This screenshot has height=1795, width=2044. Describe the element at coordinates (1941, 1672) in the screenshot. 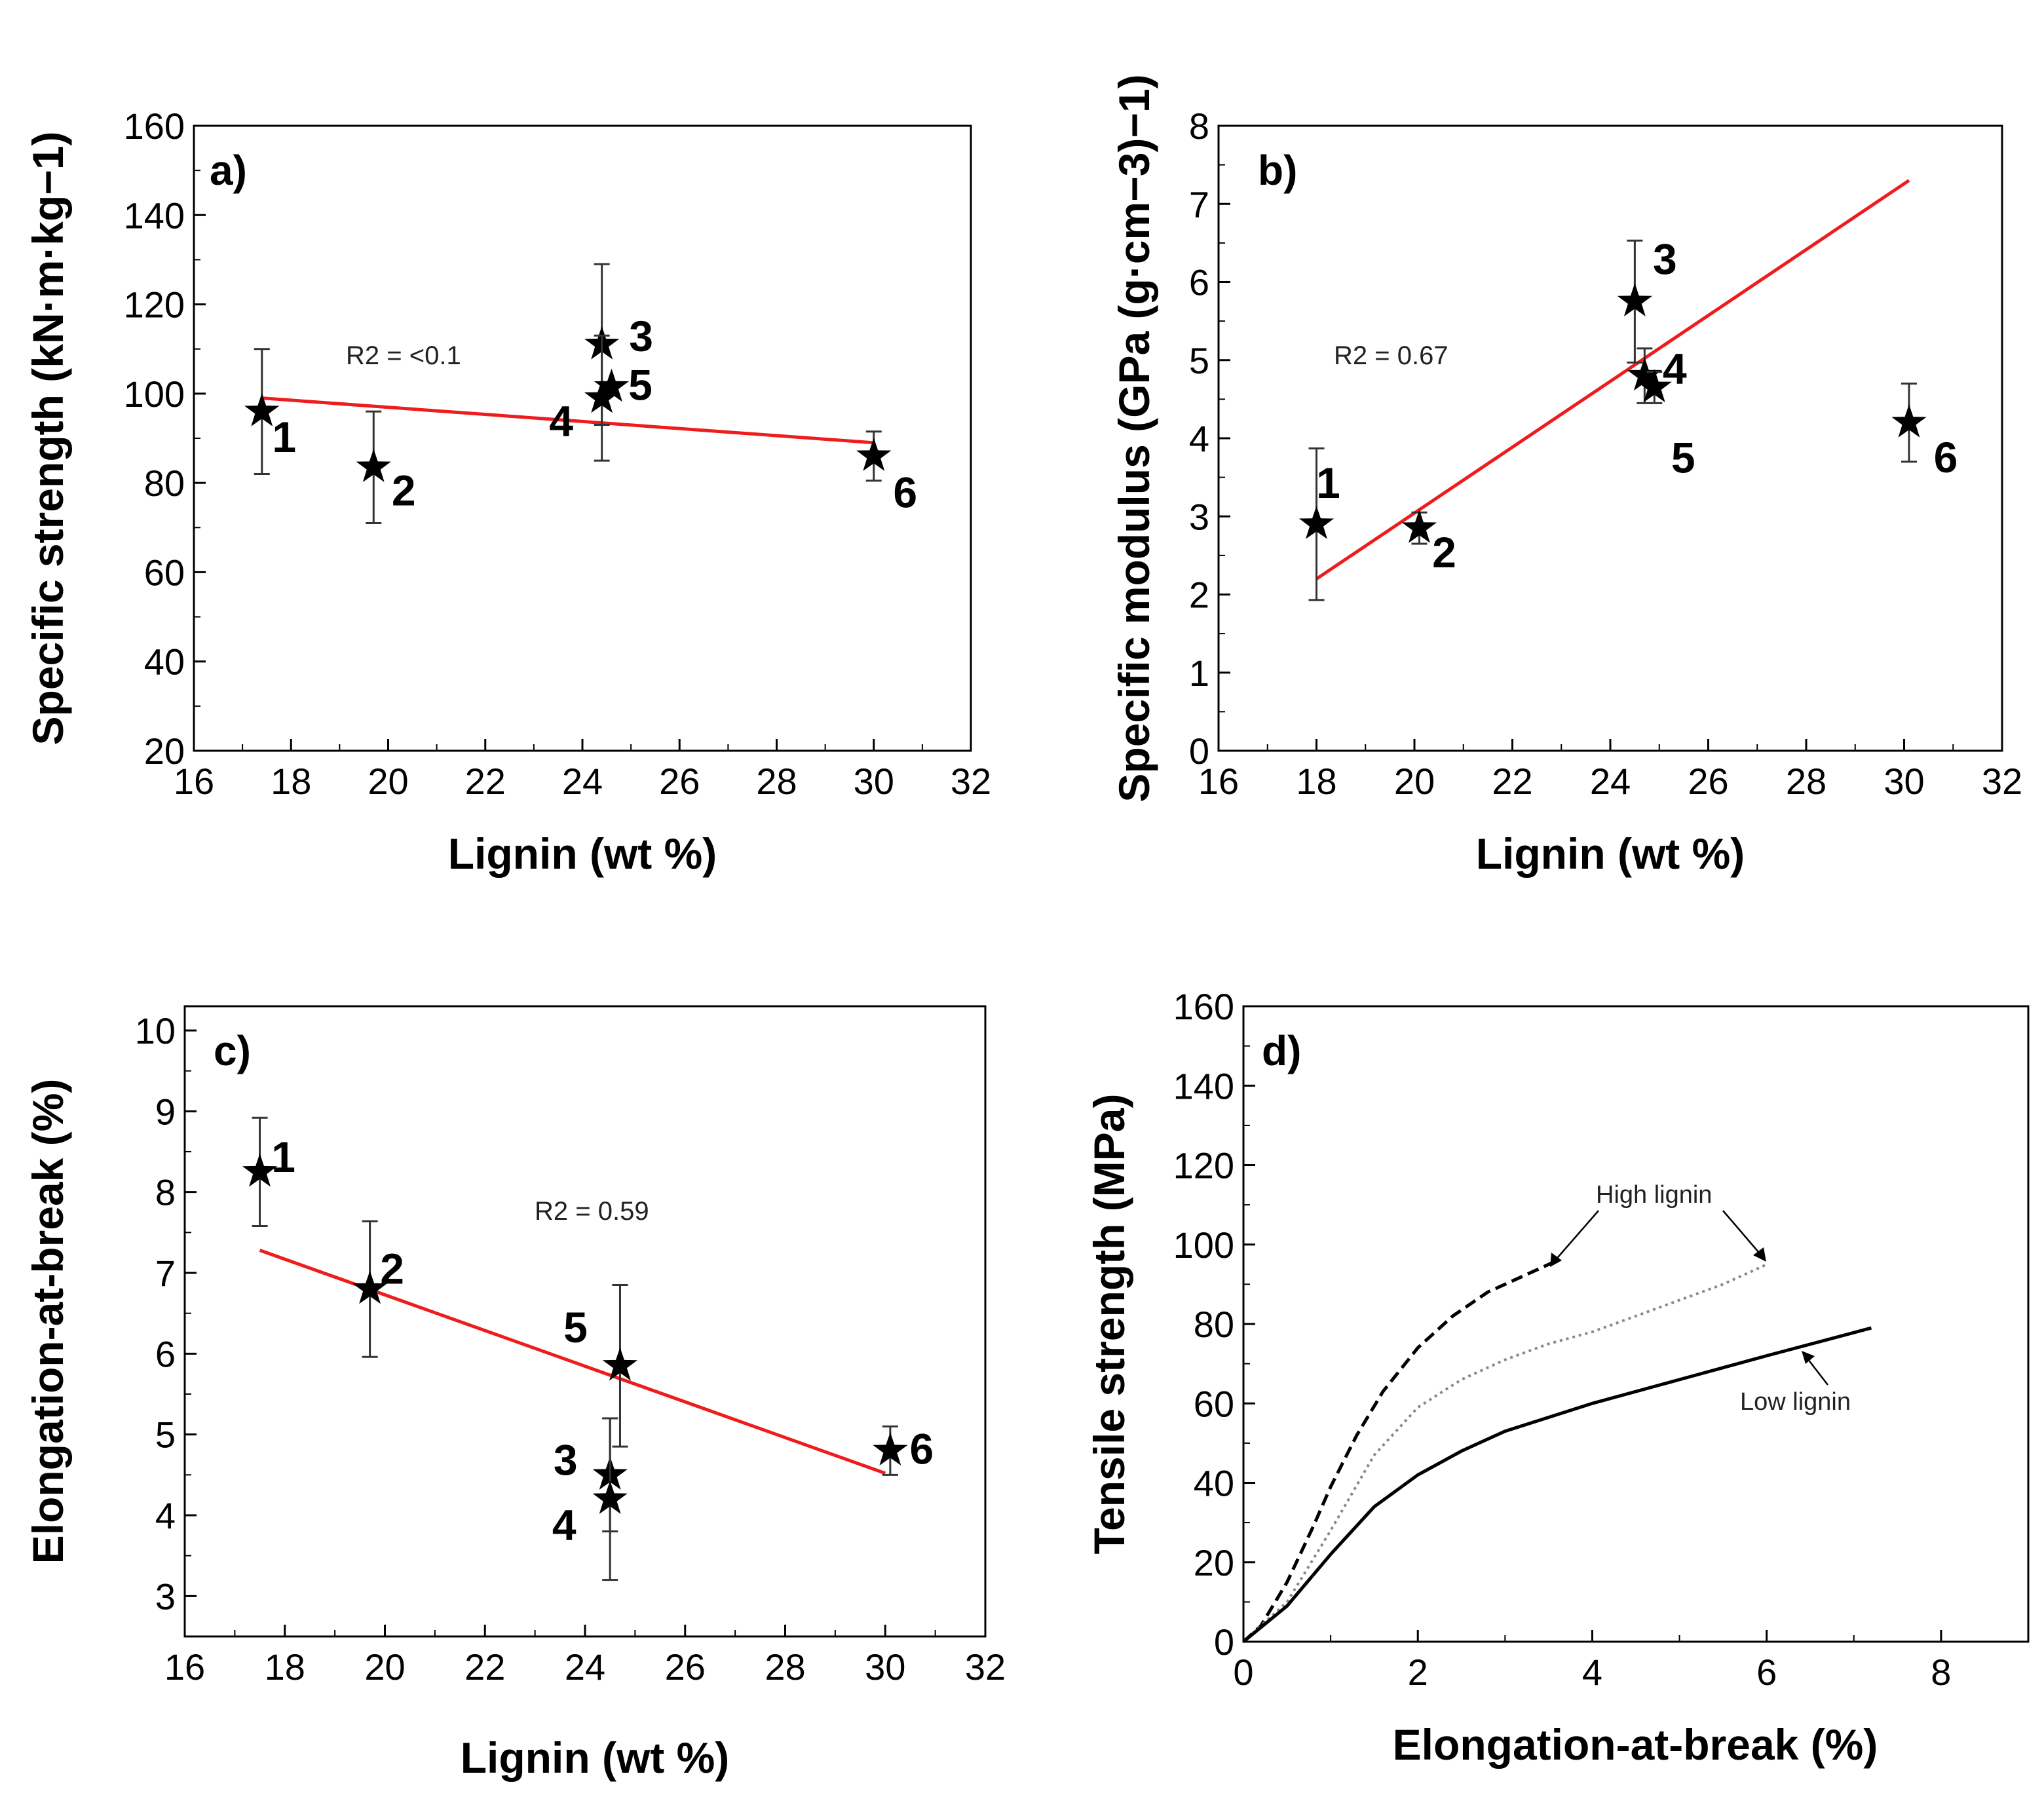

I see `x-tick-label: 8` at that location.